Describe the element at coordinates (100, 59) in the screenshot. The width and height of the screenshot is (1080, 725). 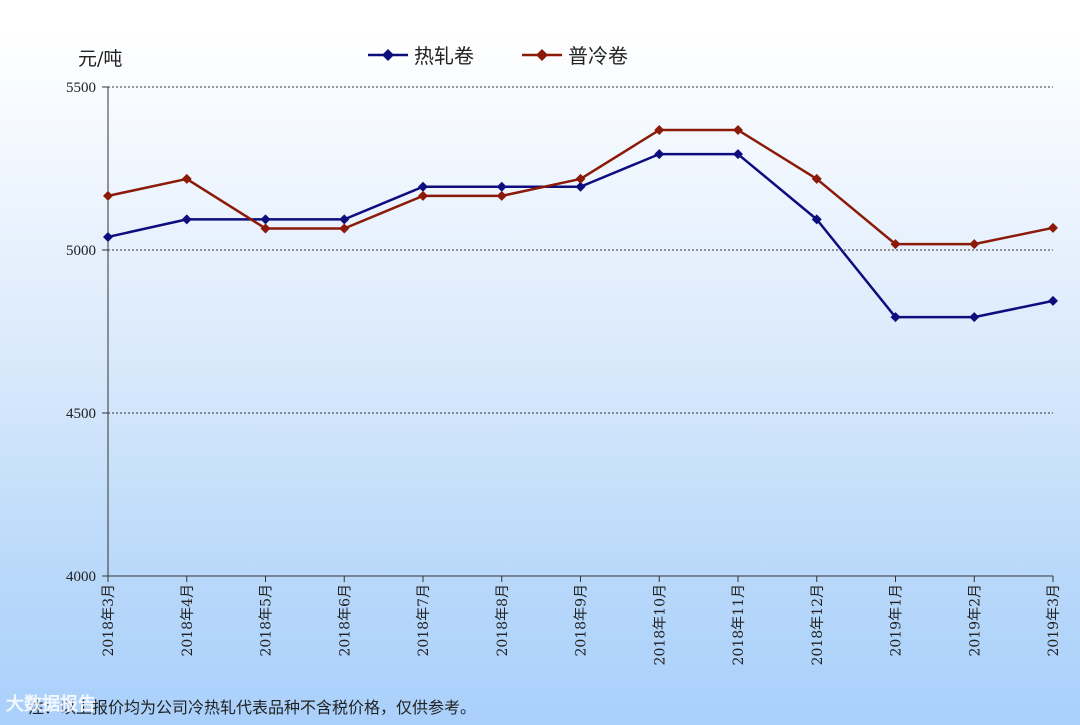
I see `y-axis-unit-label: 元/吨` at that location.